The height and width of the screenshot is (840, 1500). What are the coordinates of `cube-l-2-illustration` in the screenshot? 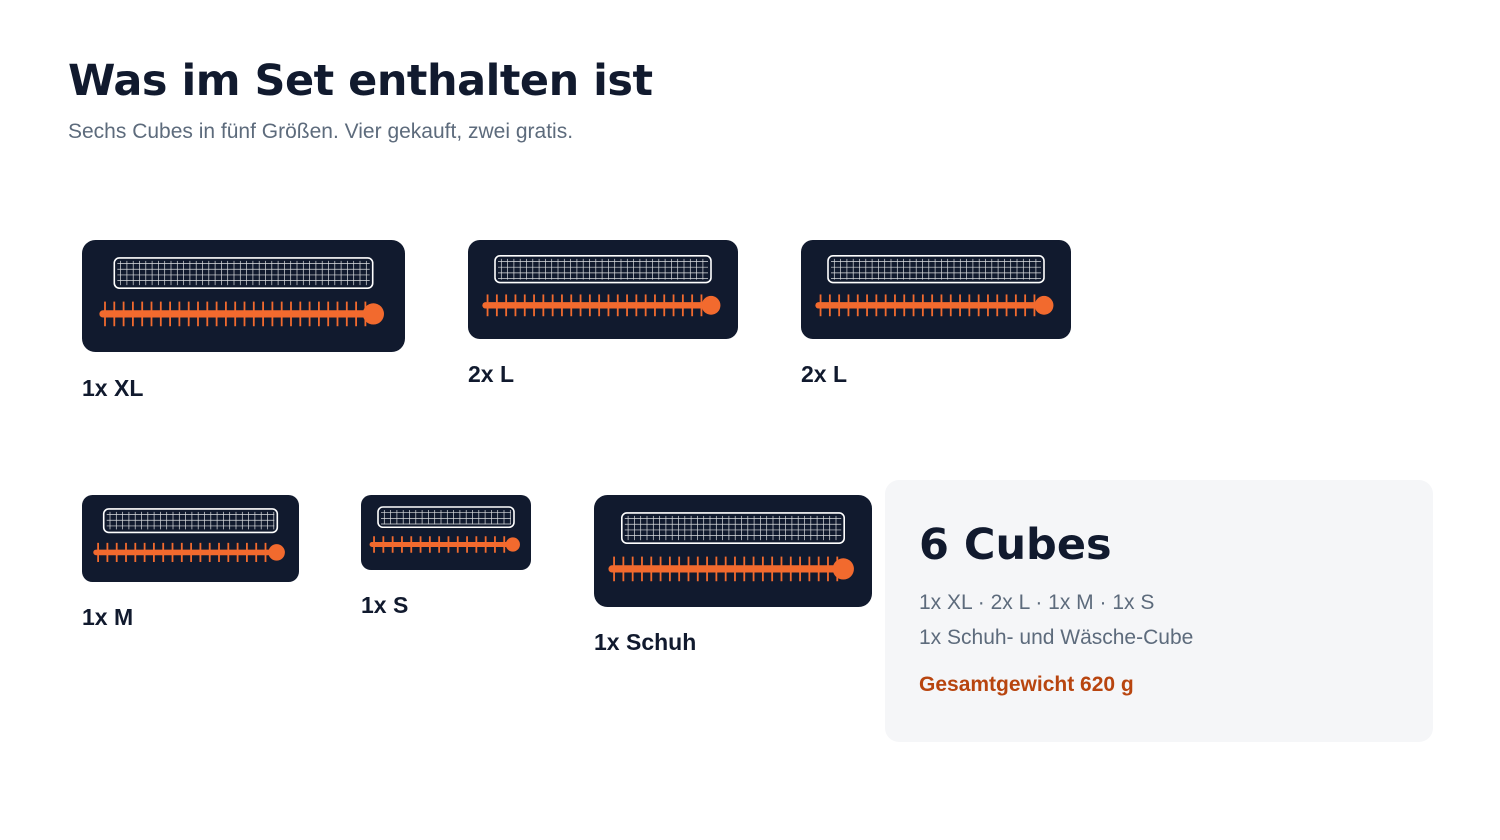 It's located at (936, 289).